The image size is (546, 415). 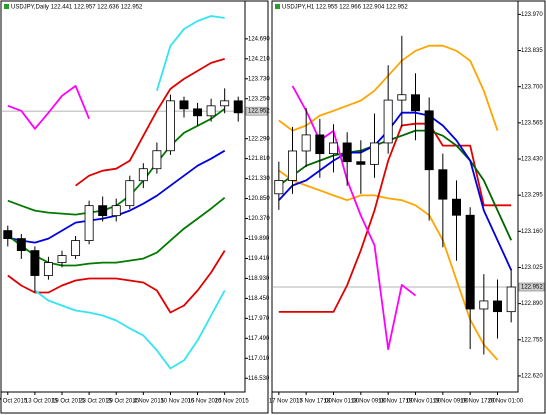 What do you see at coordinates (259, 279) in the screenshot?
I see `y-tick-label: 118.930` at bounding box center [259, 279].